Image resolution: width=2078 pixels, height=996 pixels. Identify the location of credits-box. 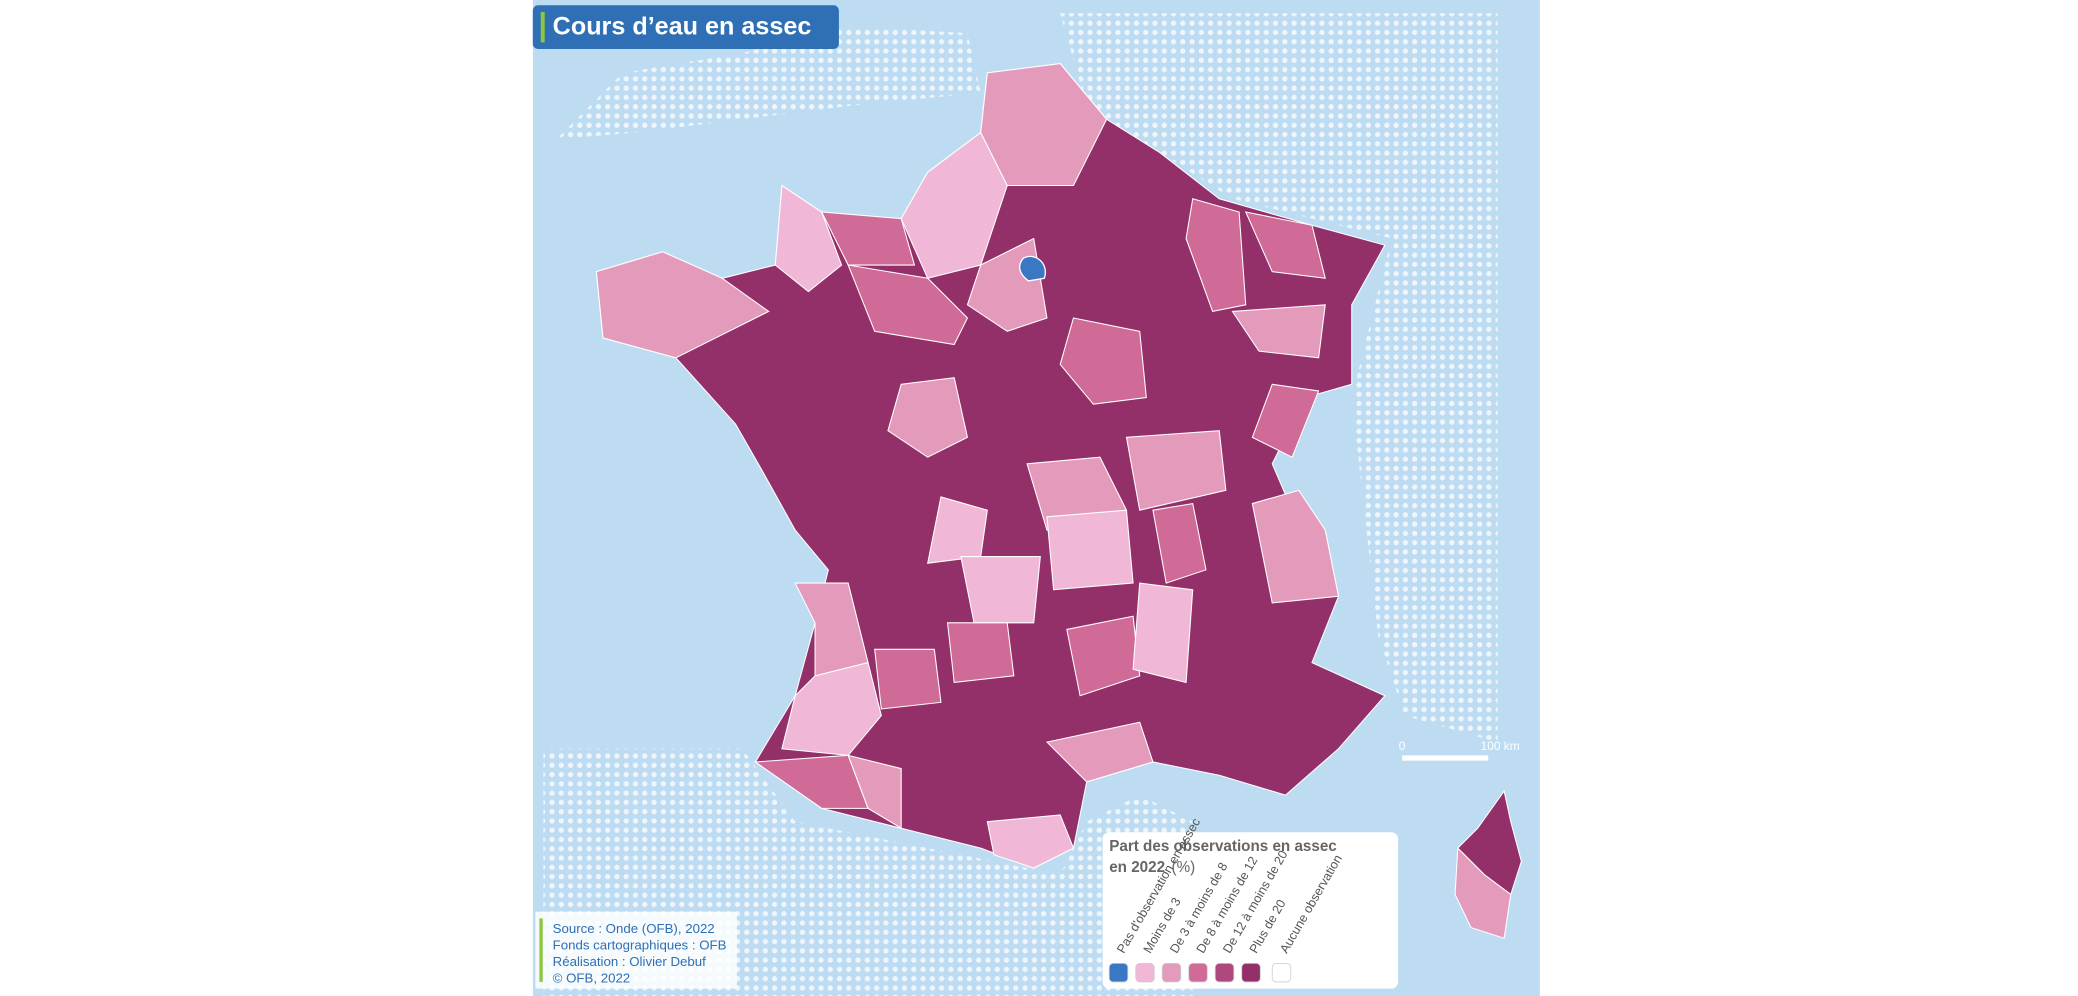
(636, 950).